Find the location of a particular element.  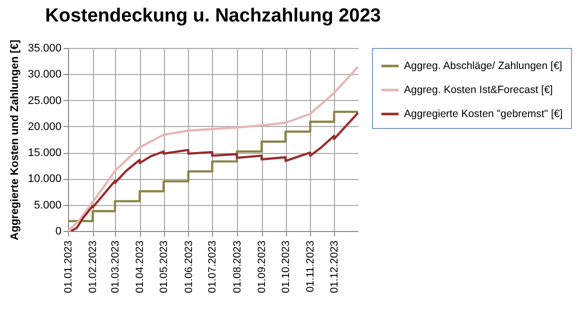

x-tick-label: 01.09.2023 is located at coordinates (262, 267).